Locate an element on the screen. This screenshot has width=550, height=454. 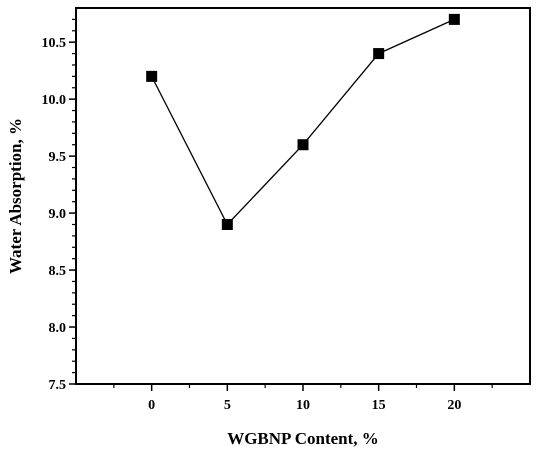
y-tick-label: 9.0 is located at coordinates (58, 214).